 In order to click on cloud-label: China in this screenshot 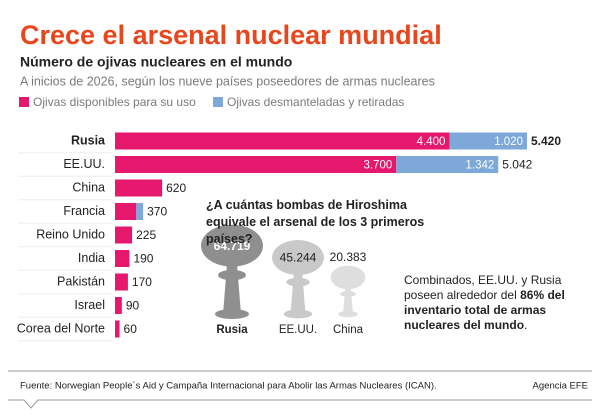, I will do `click(348, 330)`.